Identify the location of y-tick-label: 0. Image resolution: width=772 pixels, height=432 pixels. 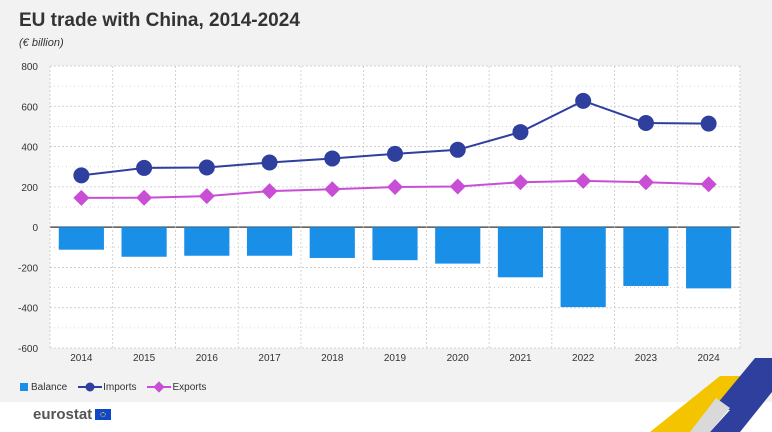
(35, 228).